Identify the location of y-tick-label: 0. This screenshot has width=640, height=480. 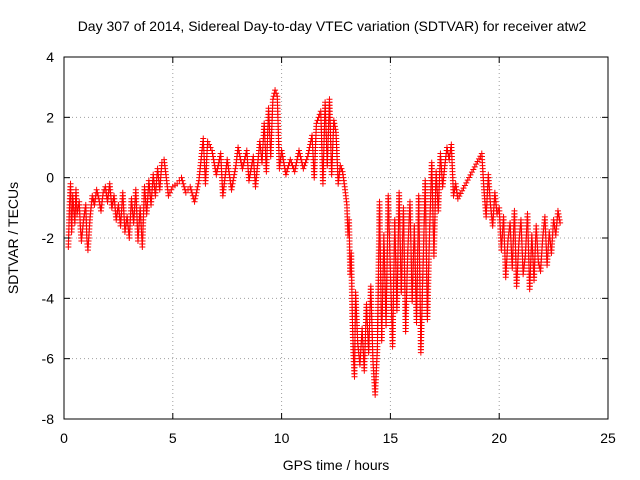
(50, 178).